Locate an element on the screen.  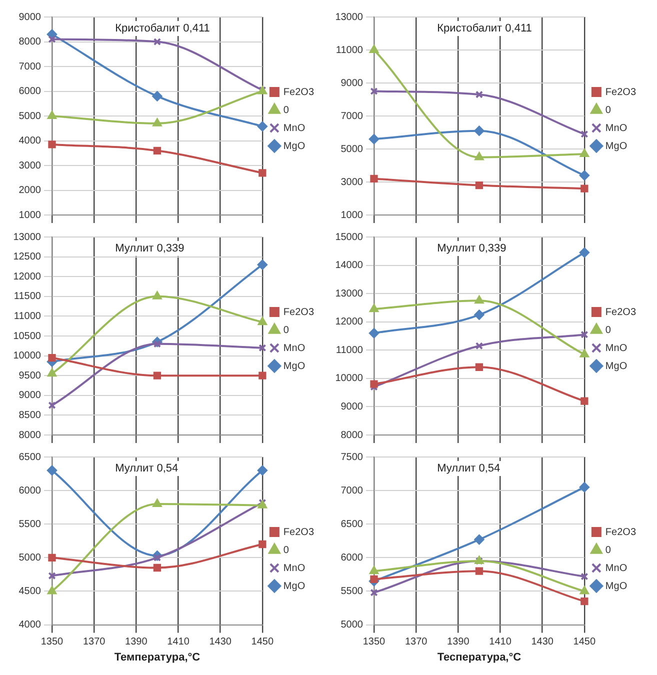
y-tick-label: 8500 is located at coordinates (30, 415).